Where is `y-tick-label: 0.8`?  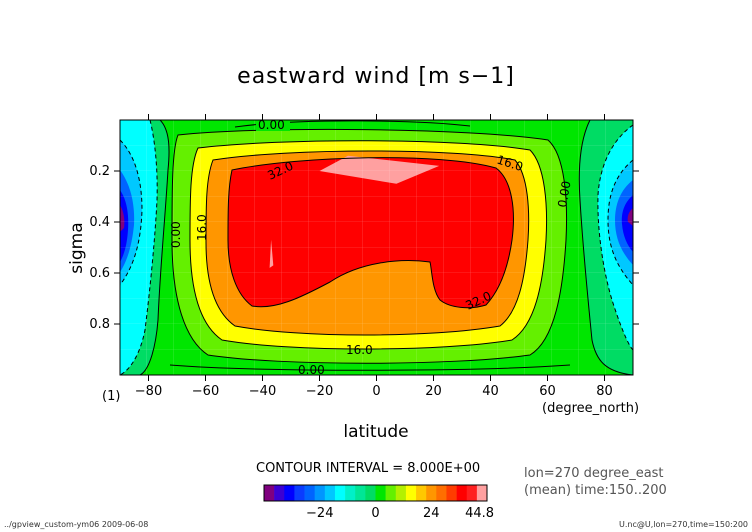
y-tick-label: 0.8 is located at coordinates (99, 324).